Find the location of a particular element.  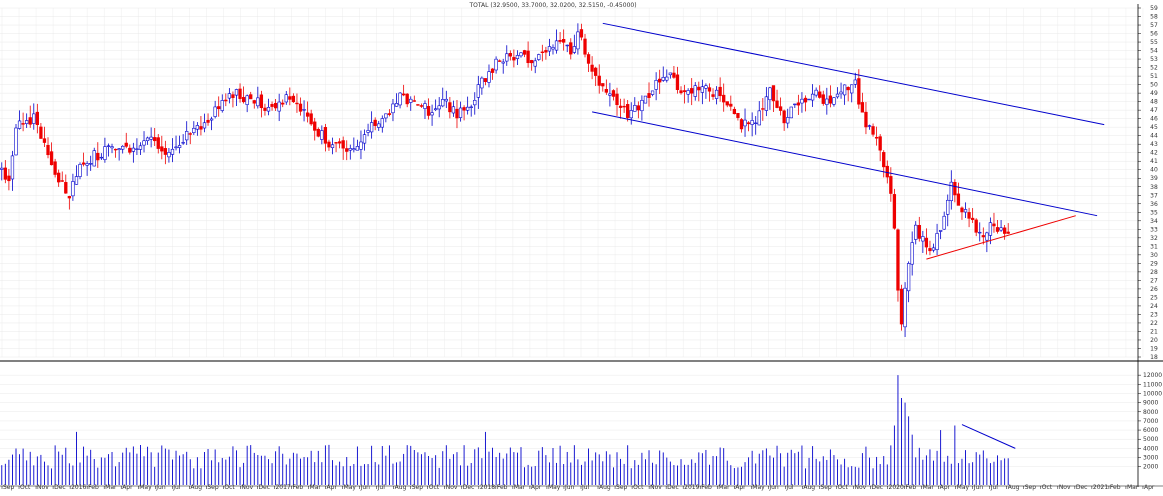

x-tick-label: Oct is located at coordinates (1047, 487).